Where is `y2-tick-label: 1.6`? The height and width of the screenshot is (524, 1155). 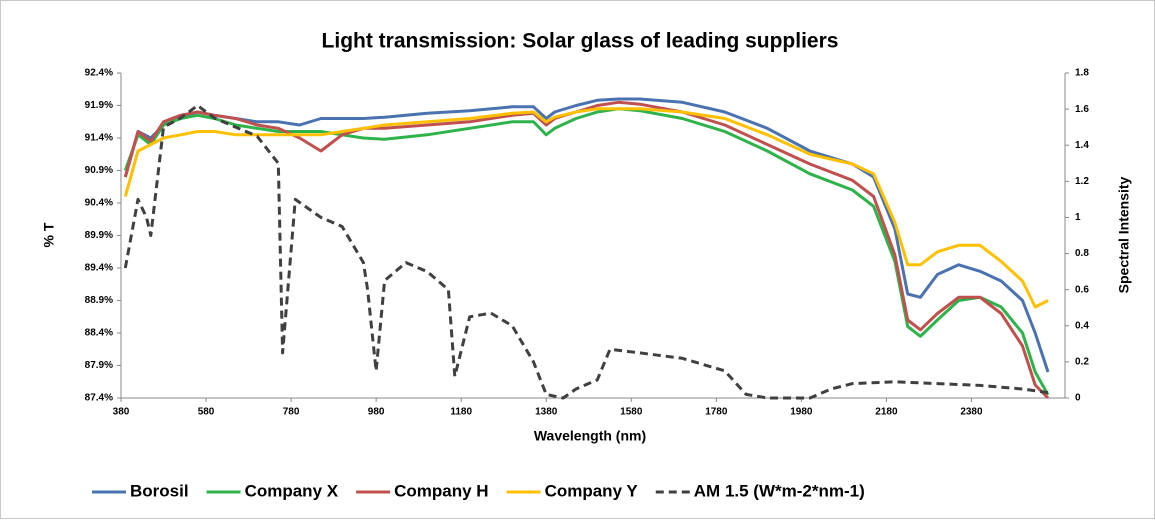
y2-tick-label: 1.6 is located at coordinates (1082, 109).